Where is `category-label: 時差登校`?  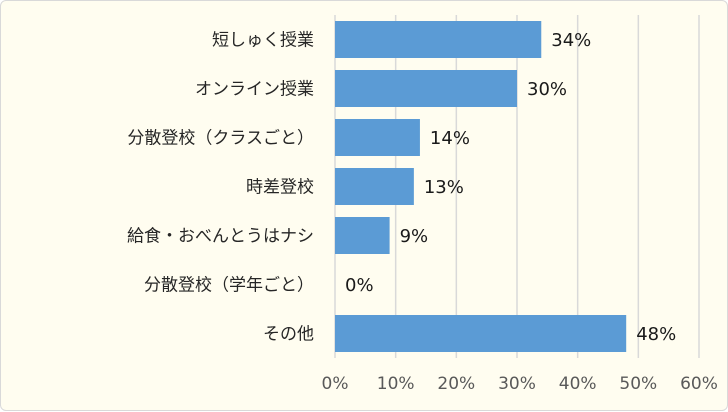
category-label: 時差登校 is located at coordinates (280, 188).